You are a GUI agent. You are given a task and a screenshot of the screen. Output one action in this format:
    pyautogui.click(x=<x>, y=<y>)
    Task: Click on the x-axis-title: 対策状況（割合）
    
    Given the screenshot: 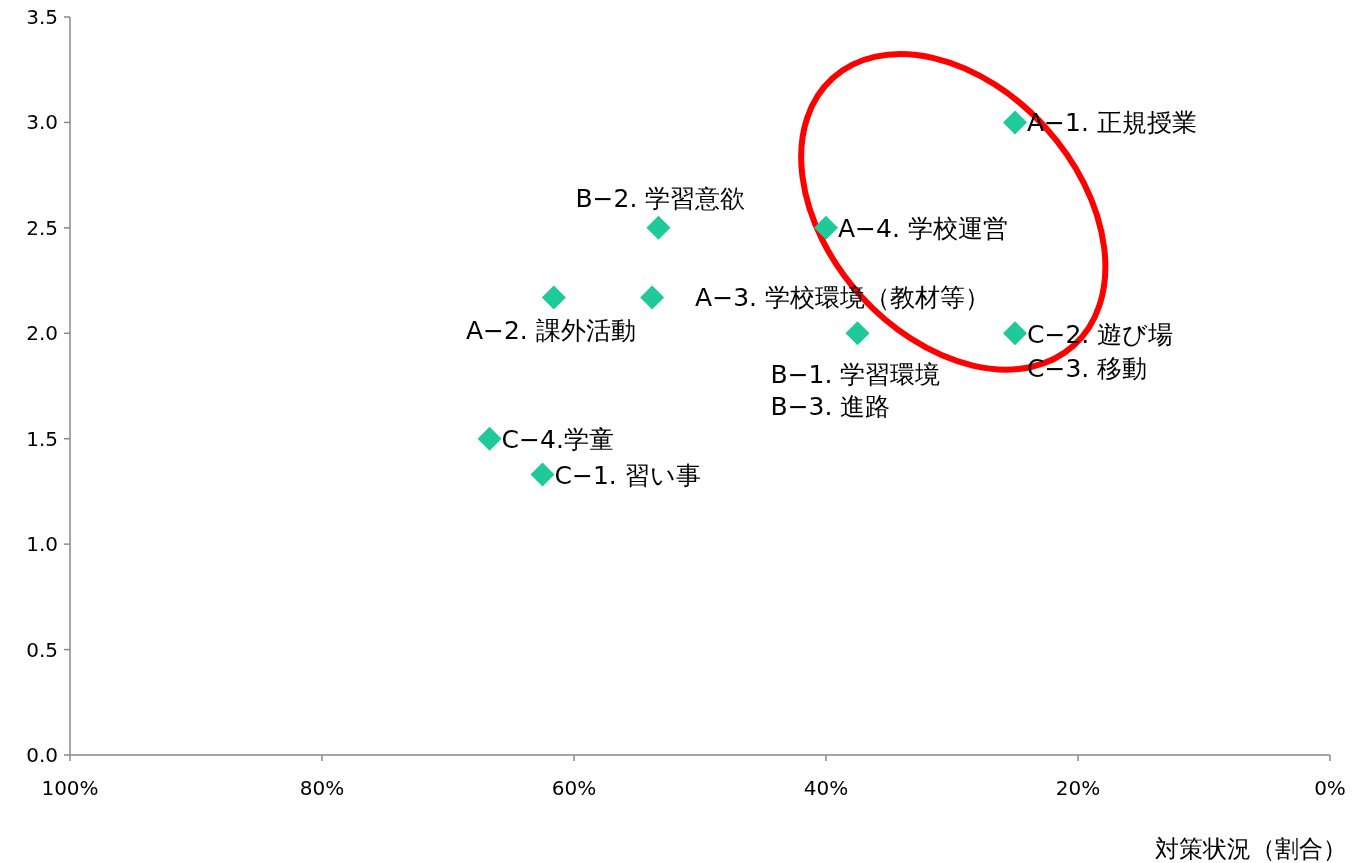 What is the action you would take?
    pyautogui.click(x=1251, y=849)
    